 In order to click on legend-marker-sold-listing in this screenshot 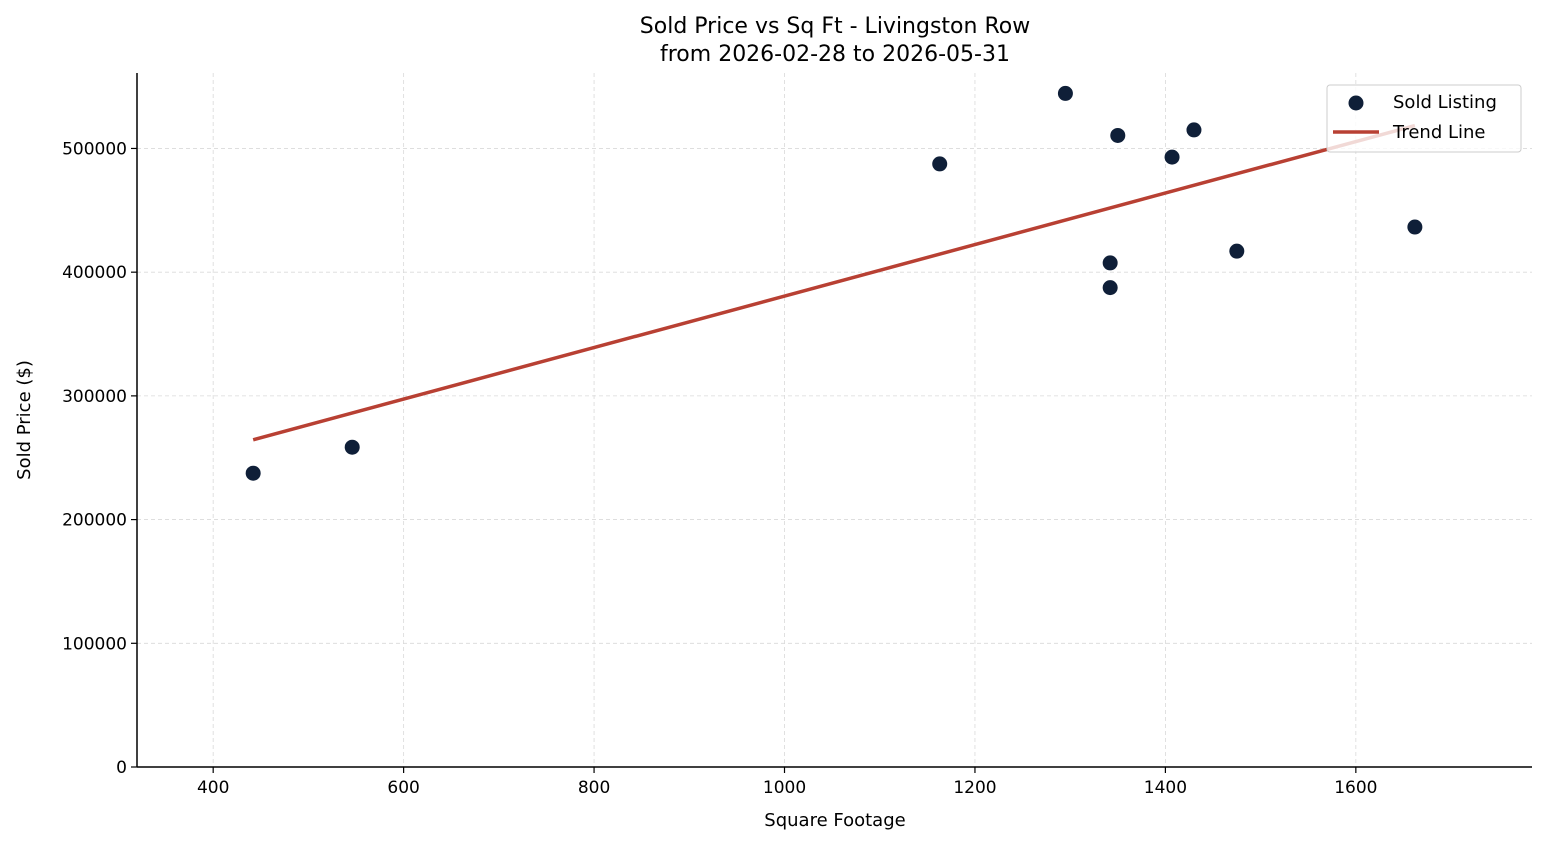, I will do `click(1356, 103)`.